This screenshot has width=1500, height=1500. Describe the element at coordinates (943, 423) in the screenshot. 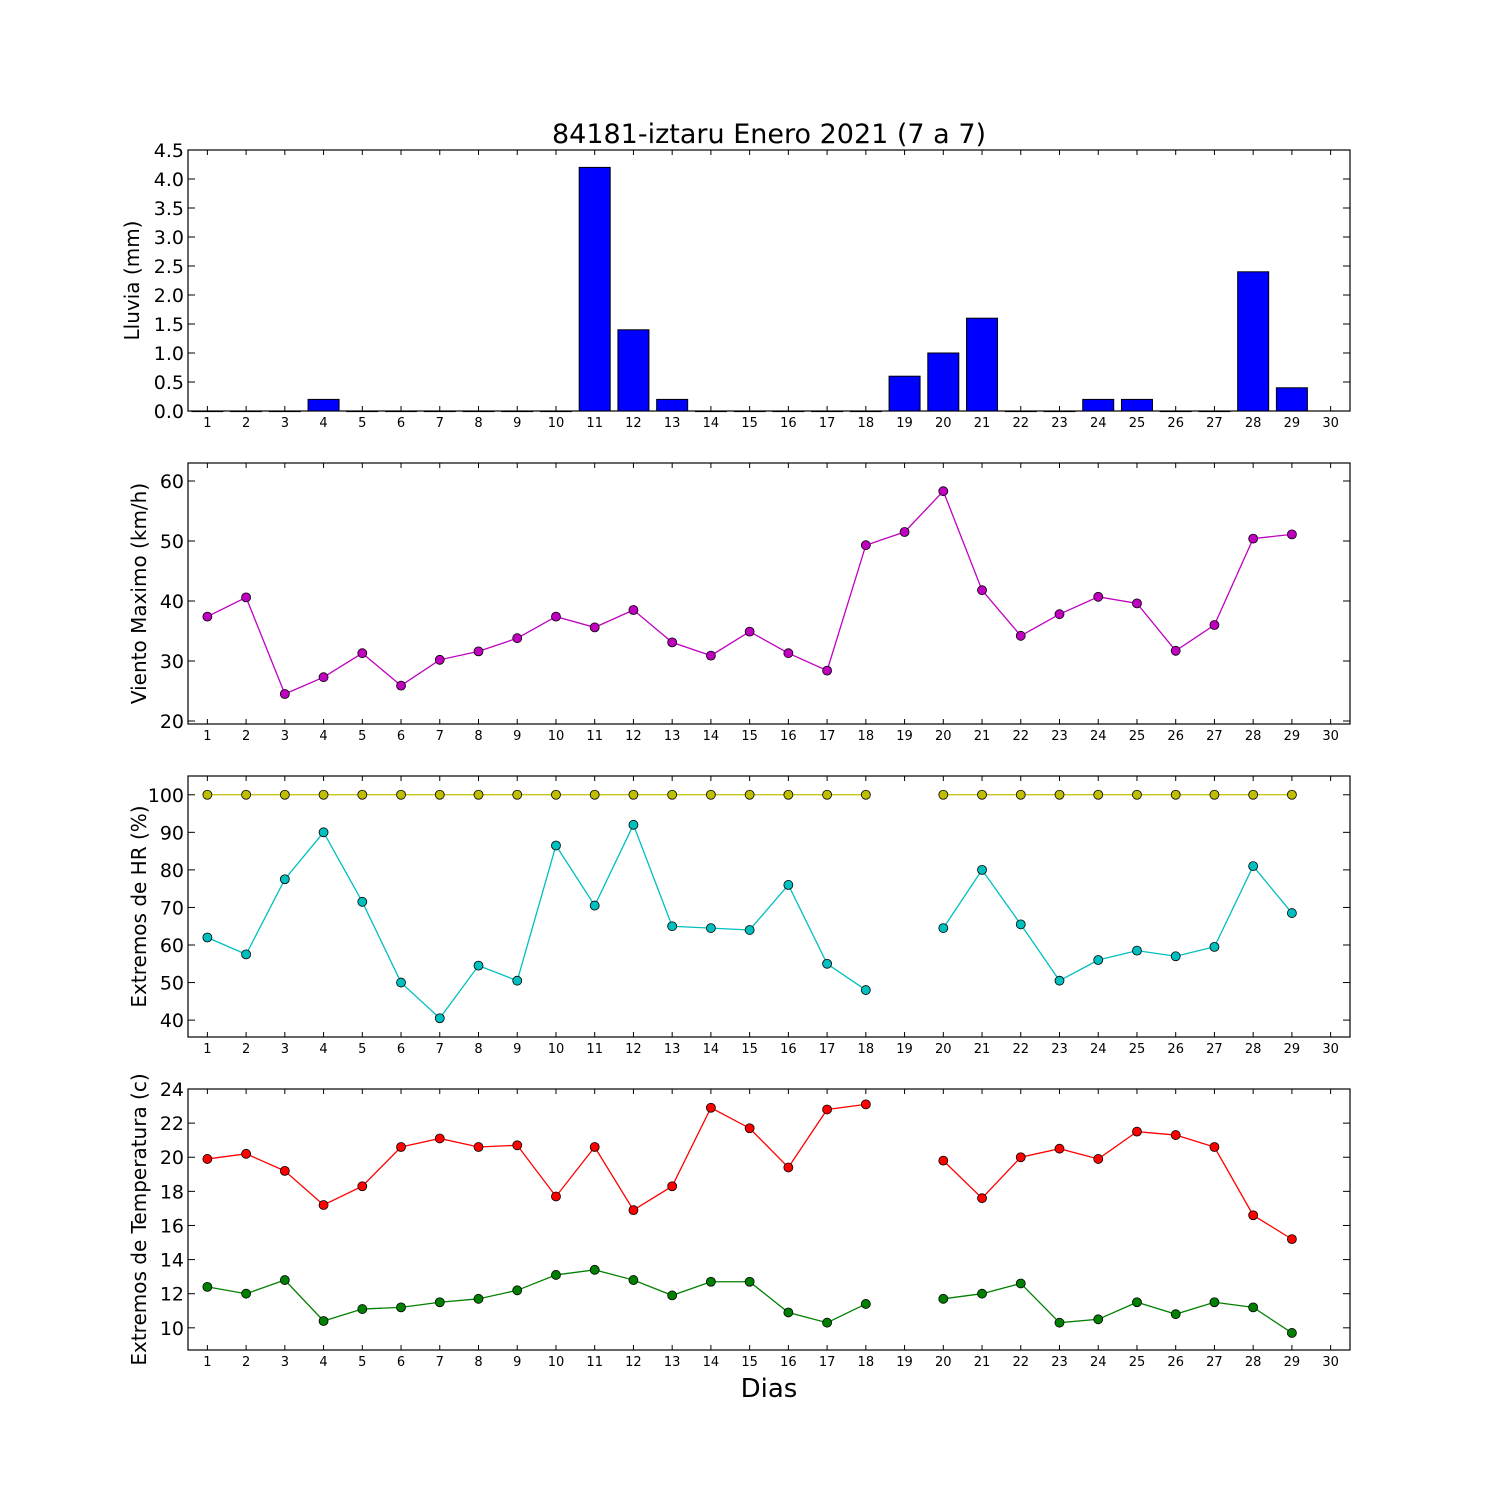

I see `x-tick-label: 20` at that location.